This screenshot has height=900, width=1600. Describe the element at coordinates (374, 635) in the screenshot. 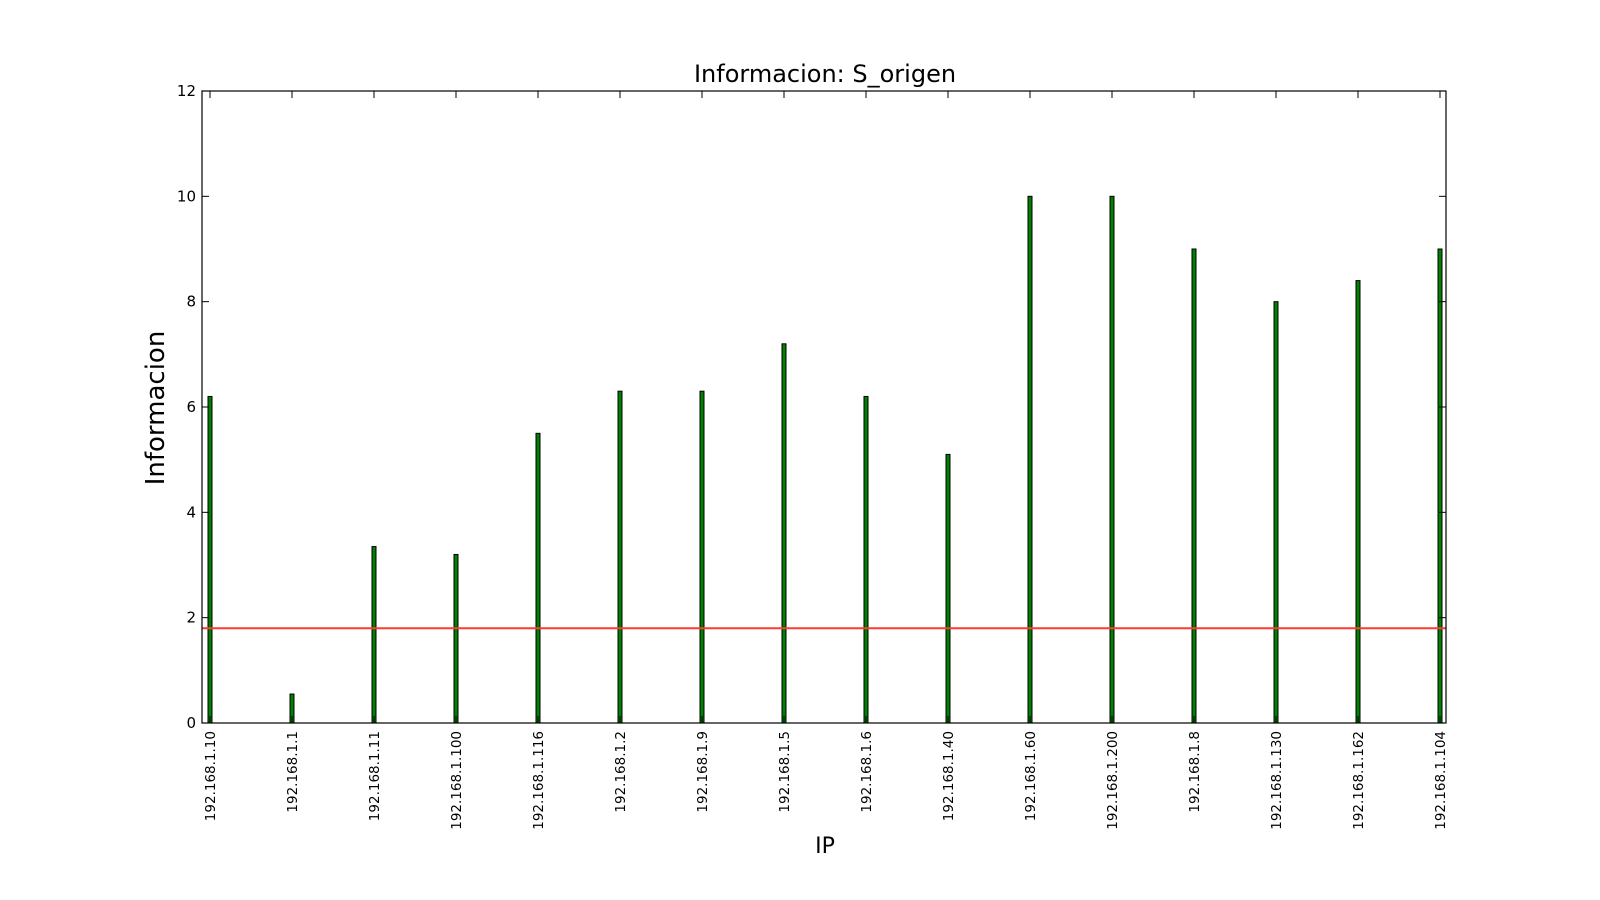

I see `bar-192.168.1.11` at that location.